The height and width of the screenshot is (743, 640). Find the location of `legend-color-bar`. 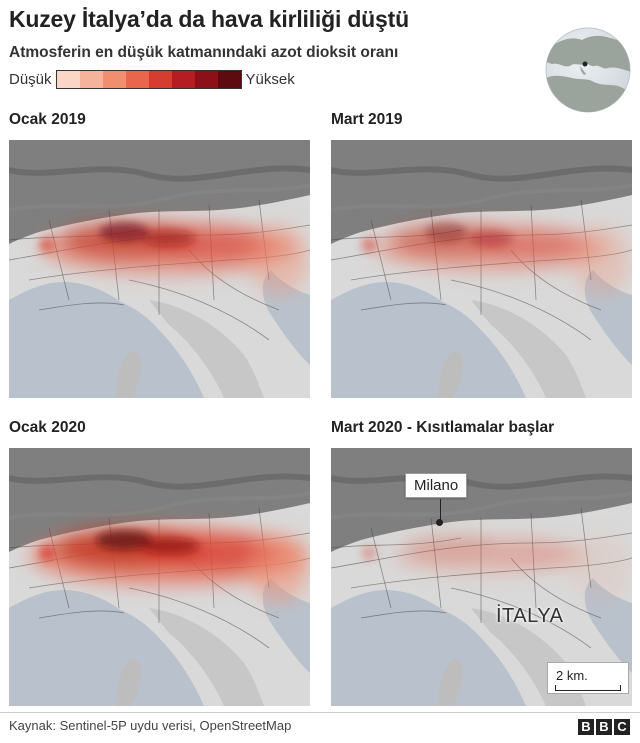

legend-color-bar is located at coordinates (148, 79).